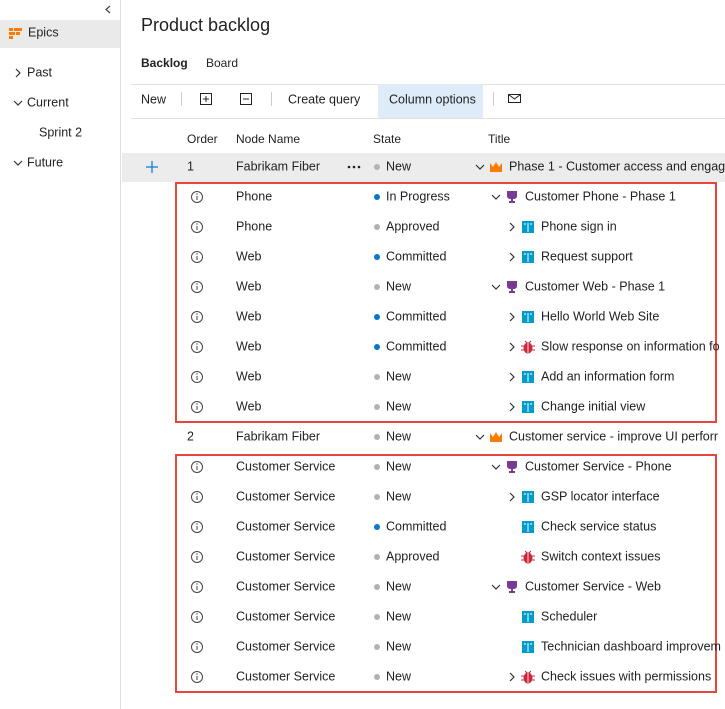 This screenshot has height=709, width=725. What do you see at coordinates (154, 99) in the screenshot?
I see `toolbar-button: New` at bounding box center [154, 99].